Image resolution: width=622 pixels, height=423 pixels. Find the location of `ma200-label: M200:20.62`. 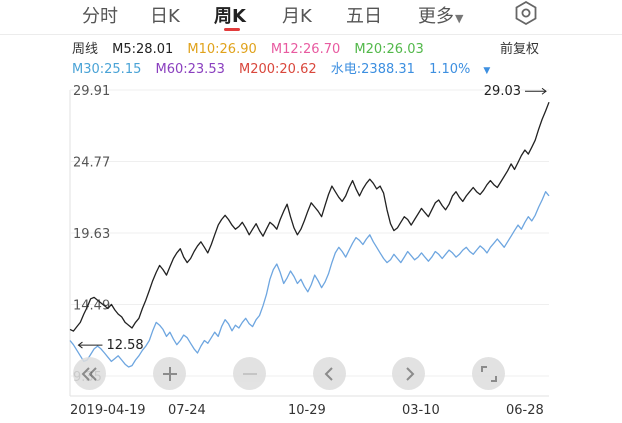

ma200-label: M200:20.62 is located at coordinates (278, 69).